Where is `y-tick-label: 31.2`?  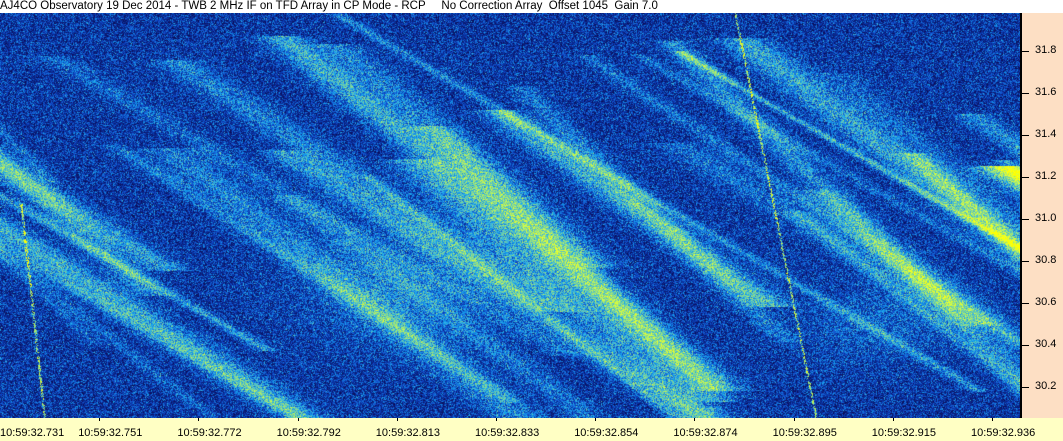 y-tick-label: 31.2 is located at coordinates (1046, 175).